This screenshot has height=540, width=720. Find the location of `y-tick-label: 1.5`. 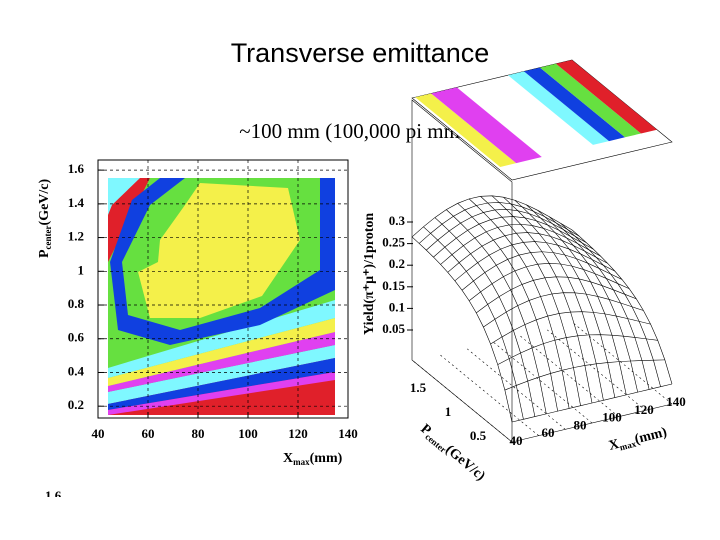

y-tick-label: 1.5 is located at coordinates (418, 387).